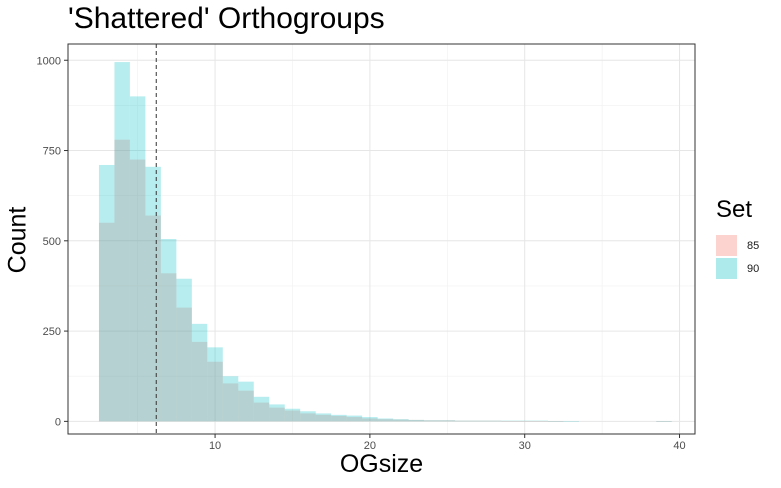 This screenshot has height=488, width=781. What do you see at coordinates (52, 242) in the screenshot?
I see `y-tick-label-2: 500` at bounding box center [52, 242].